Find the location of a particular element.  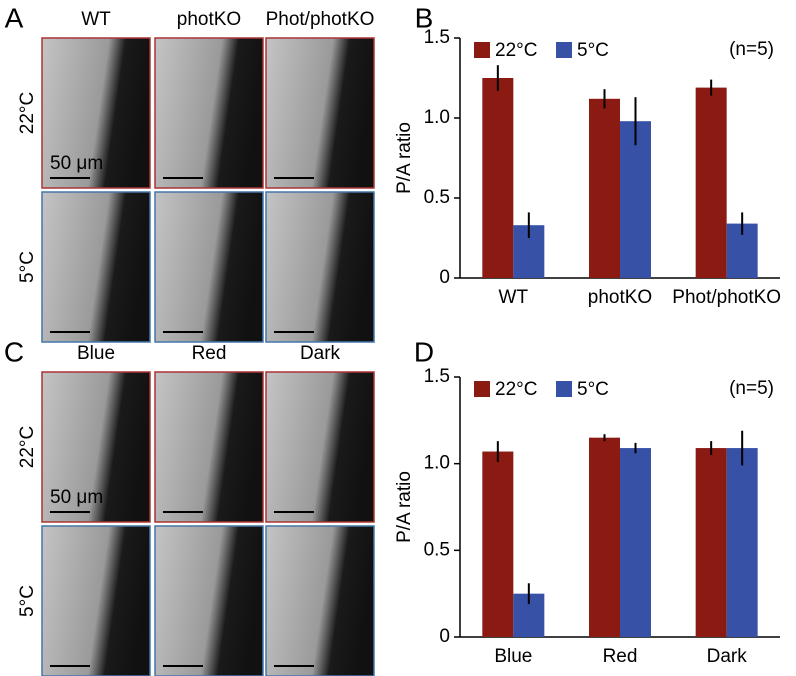

x-tick-label: Dark is located at coordinates (727, 656).